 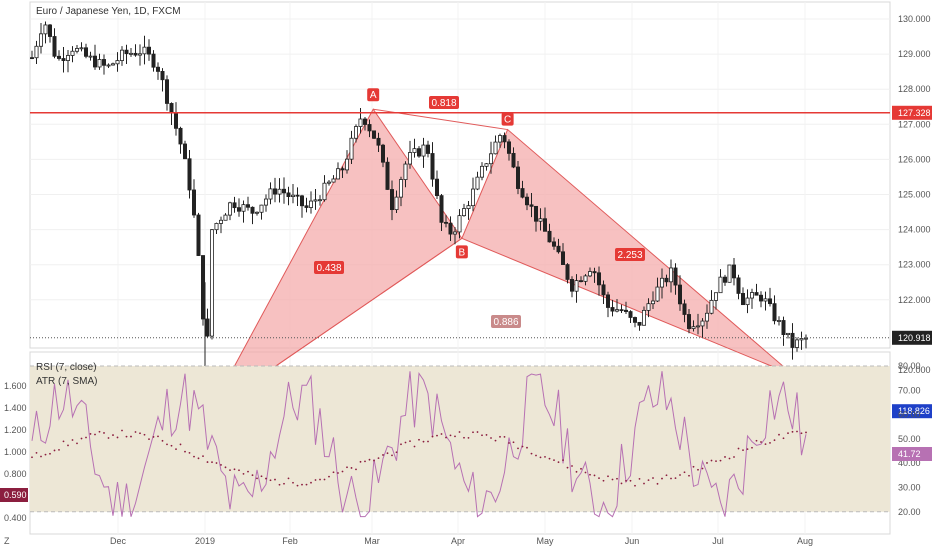 What do you see at coordinates (545, 541) in the screenshot?
I see `time-tick: May` at bounding box center [545, 541].